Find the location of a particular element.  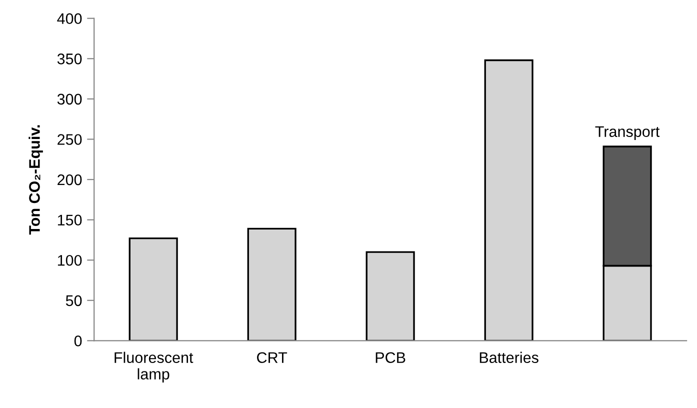

y-tick-label: 0 is located at coordinates (78, 341).